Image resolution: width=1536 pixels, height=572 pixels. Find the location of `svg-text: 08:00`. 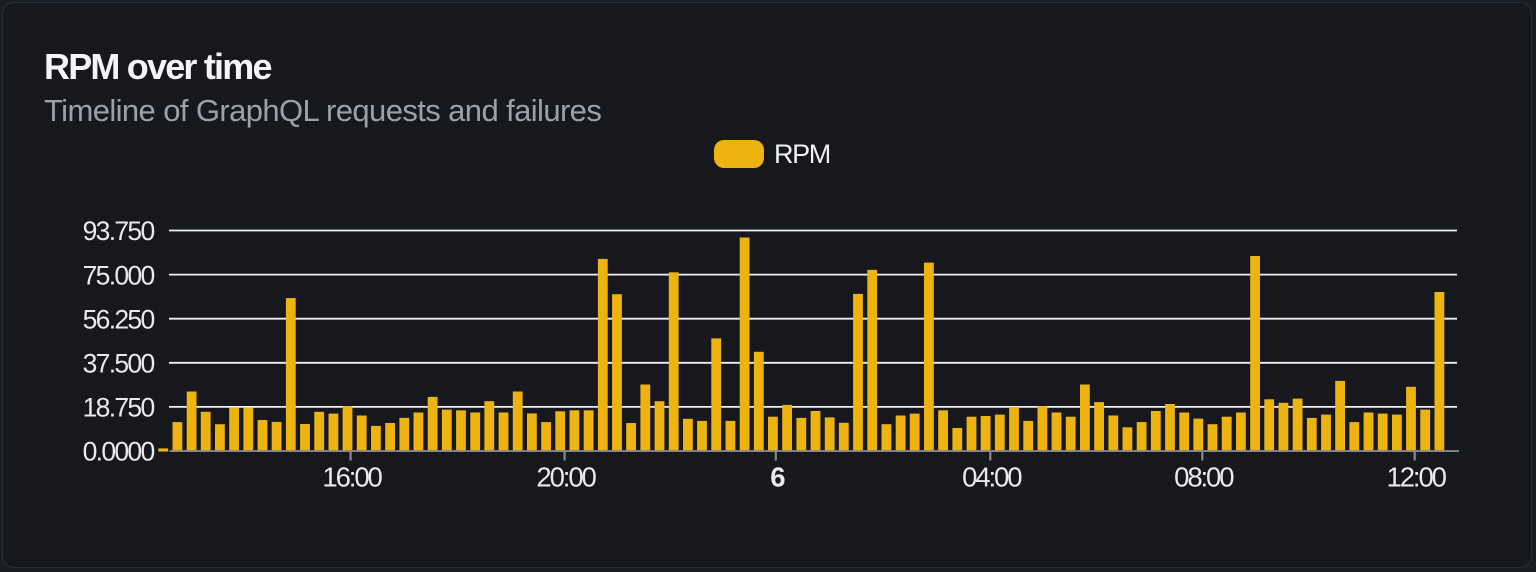

svg-text: 08:00 is located at coordinates (1204, 476).